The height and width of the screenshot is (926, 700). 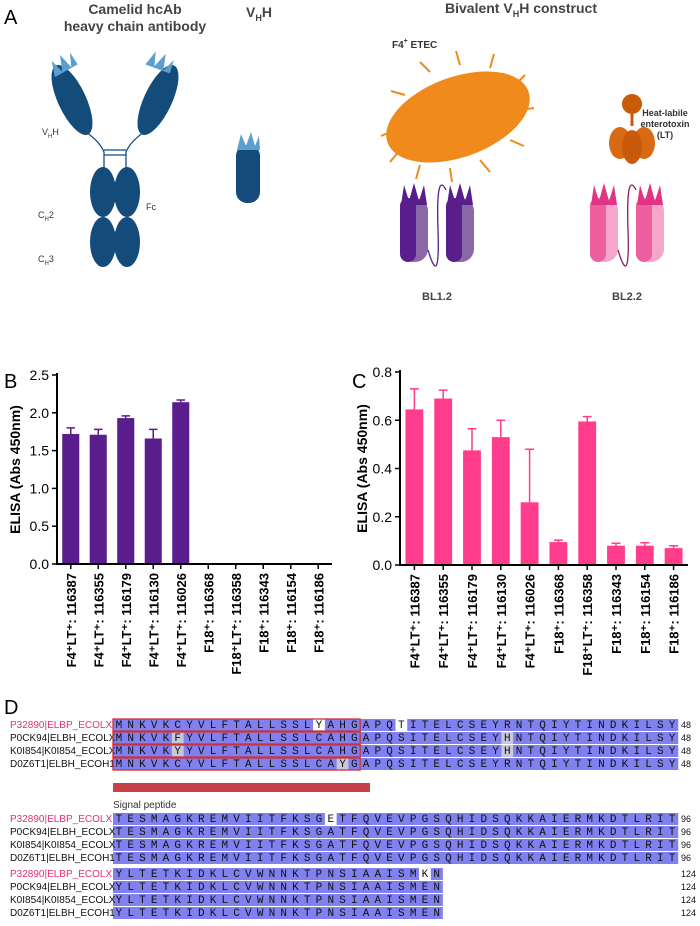 What do you see at coordinates (40, 413) in the screenshot?
I see `y-tick-label: 2.0` at bounding box center [40, 413].